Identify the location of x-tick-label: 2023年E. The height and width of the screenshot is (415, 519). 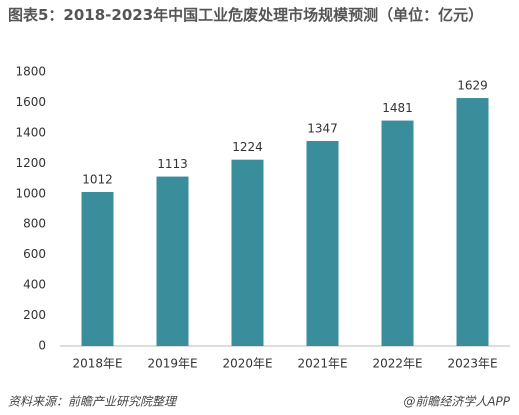
(472, 364).